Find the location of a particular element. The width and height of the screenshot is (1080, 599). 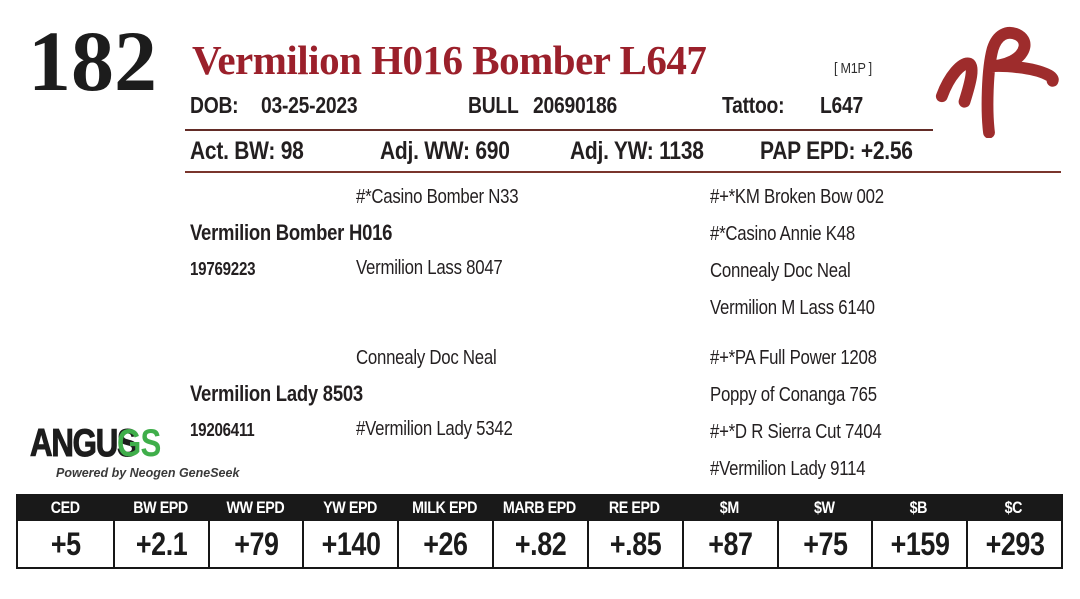

actual-bw-value: 98 is located at coordinates (292, 151).